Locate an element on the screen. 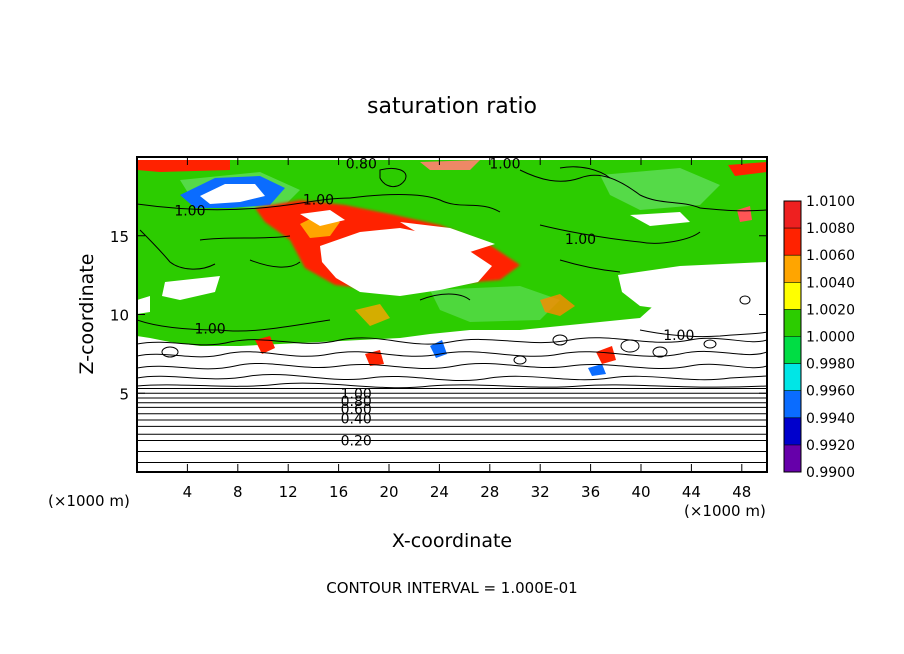 The width and height of the screenshot is (904, 654). y-tick-label: 5 is located at coordinates (124, 394).